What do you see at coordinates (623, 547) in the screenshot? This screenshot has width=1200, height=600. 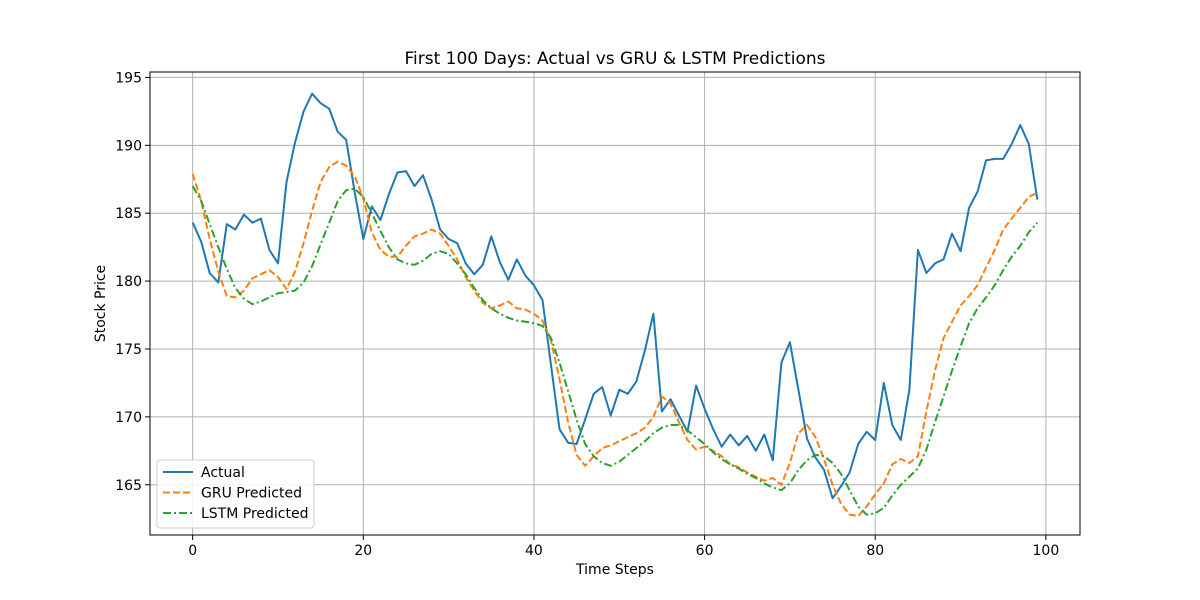 I see `x-axis-ticks: 0 20 40 60 80 100` at bounding box center [623, 547].